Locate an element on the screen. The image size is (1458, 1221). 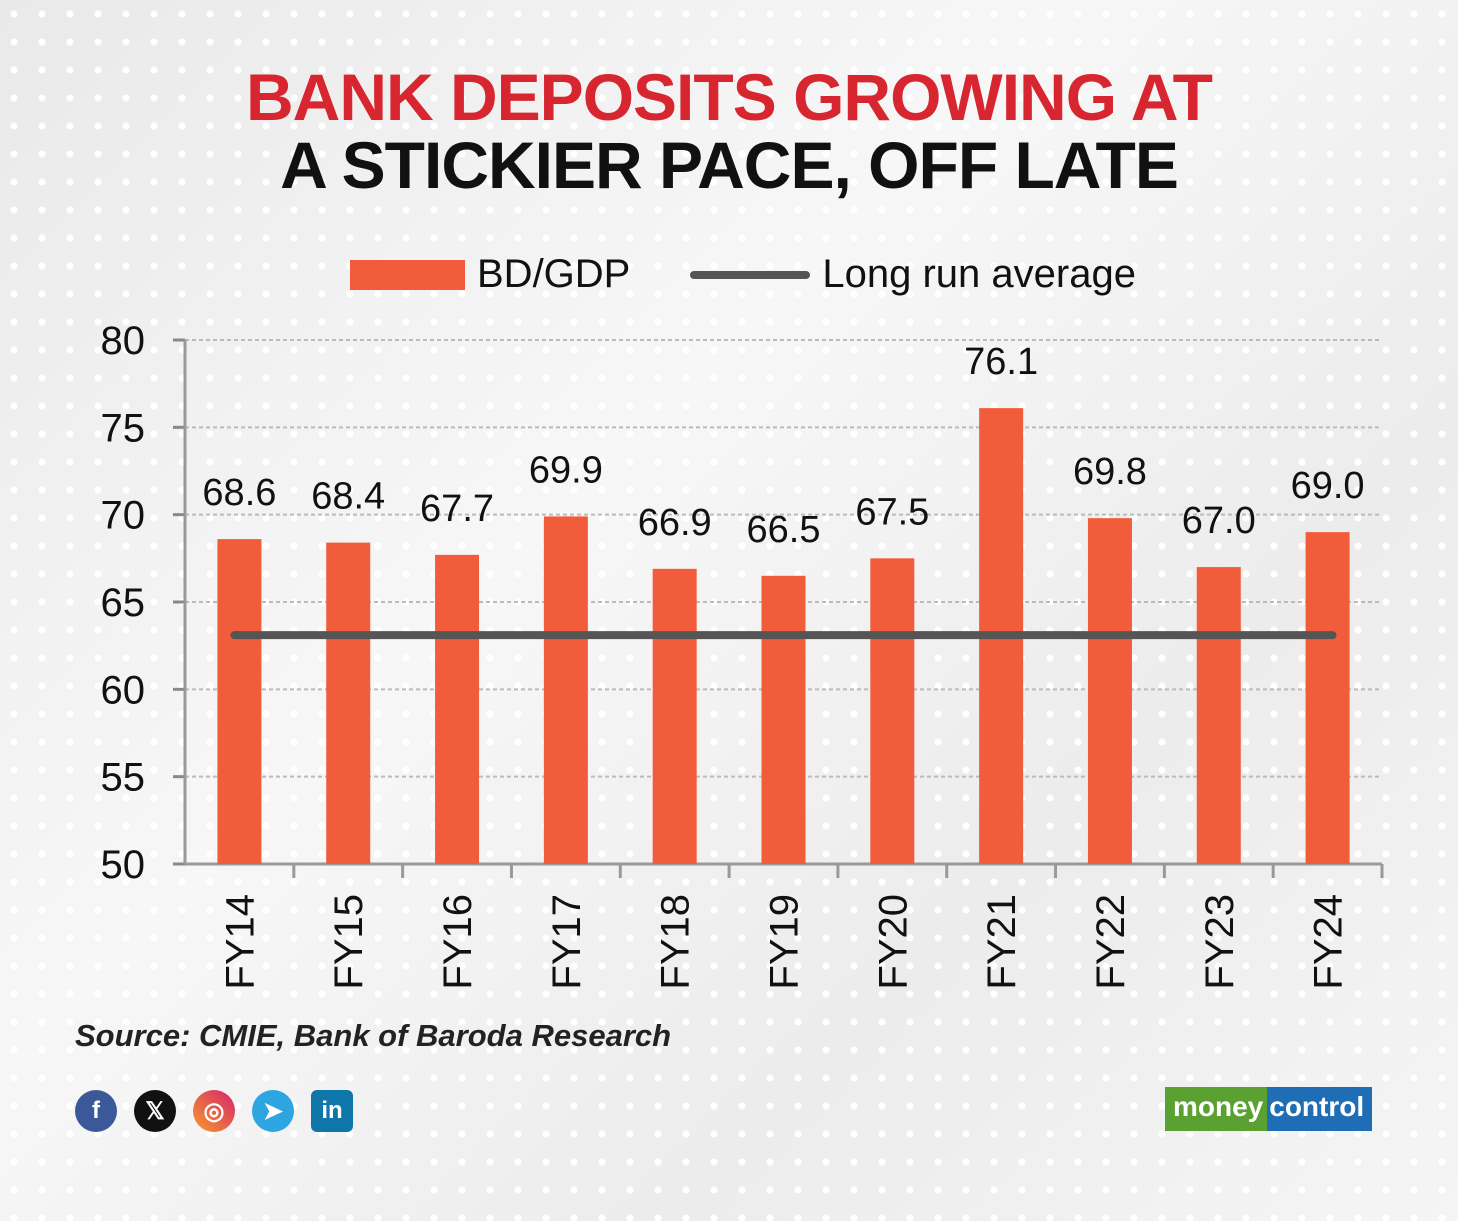
x-tick-label: FY18 is located at coordinates (676, 942).